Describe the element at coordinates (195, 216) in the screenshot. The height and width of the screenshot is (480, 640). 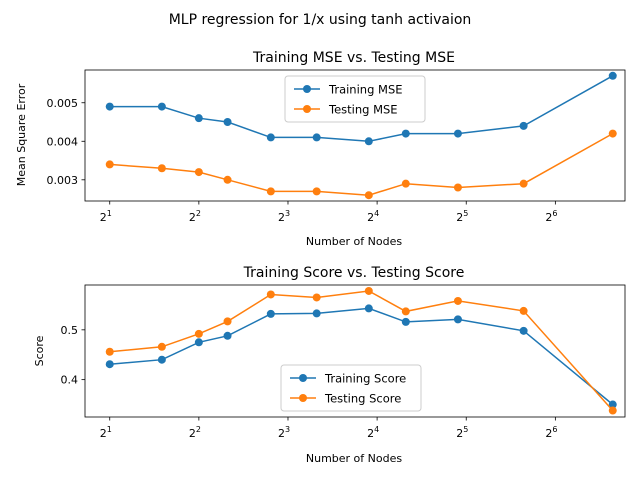
I see `mse-x-tick-label: 22` at that location.